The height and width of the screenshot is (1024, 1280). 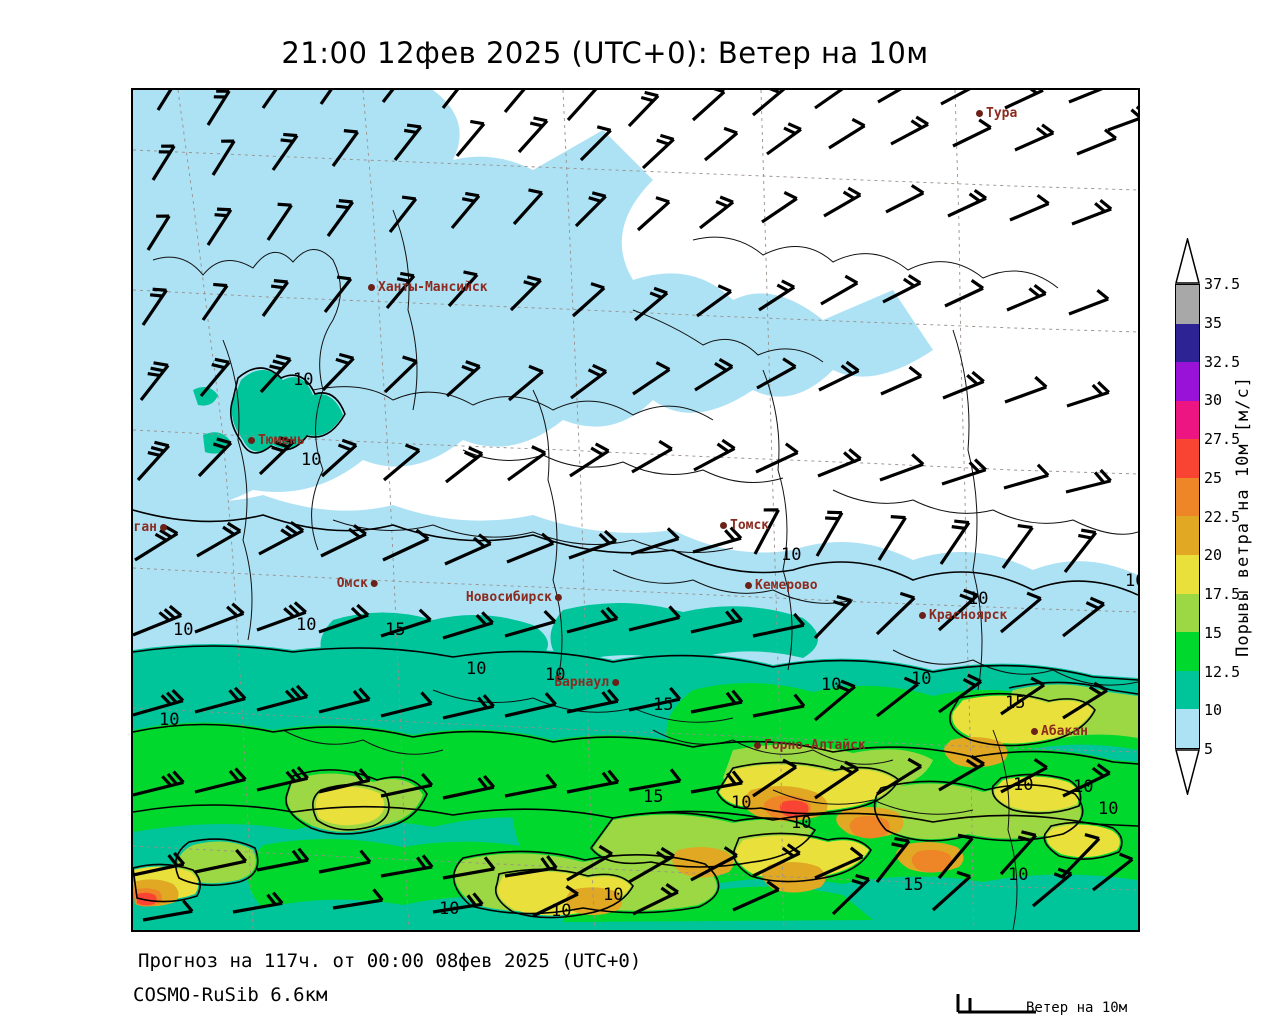 What do you see at coordinates (1222, 361) in the screenshot?
I see `colorbar-tick-label: 32.5` at bounding box center [1222, 361].